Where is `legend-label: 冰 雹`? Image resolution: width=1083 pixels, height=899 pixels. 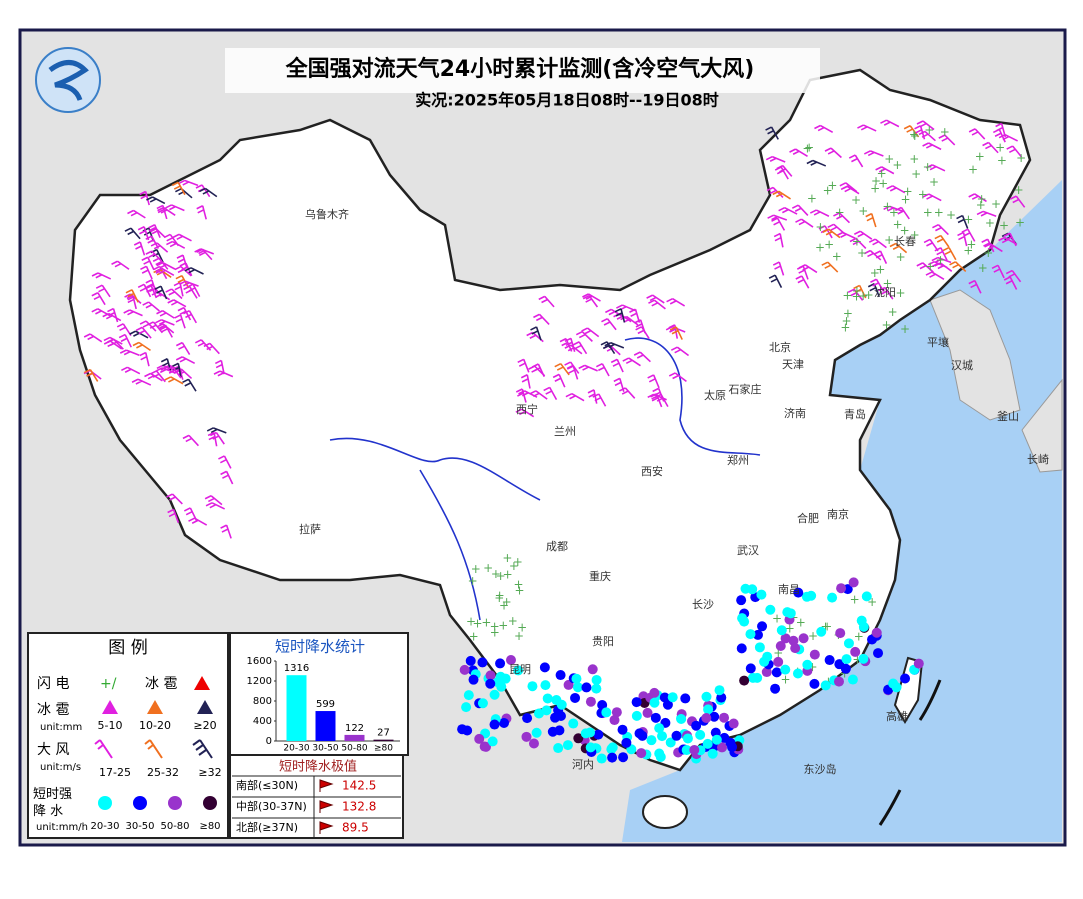
legend-label: 冰 雹 is located at coordinates (161, 684).